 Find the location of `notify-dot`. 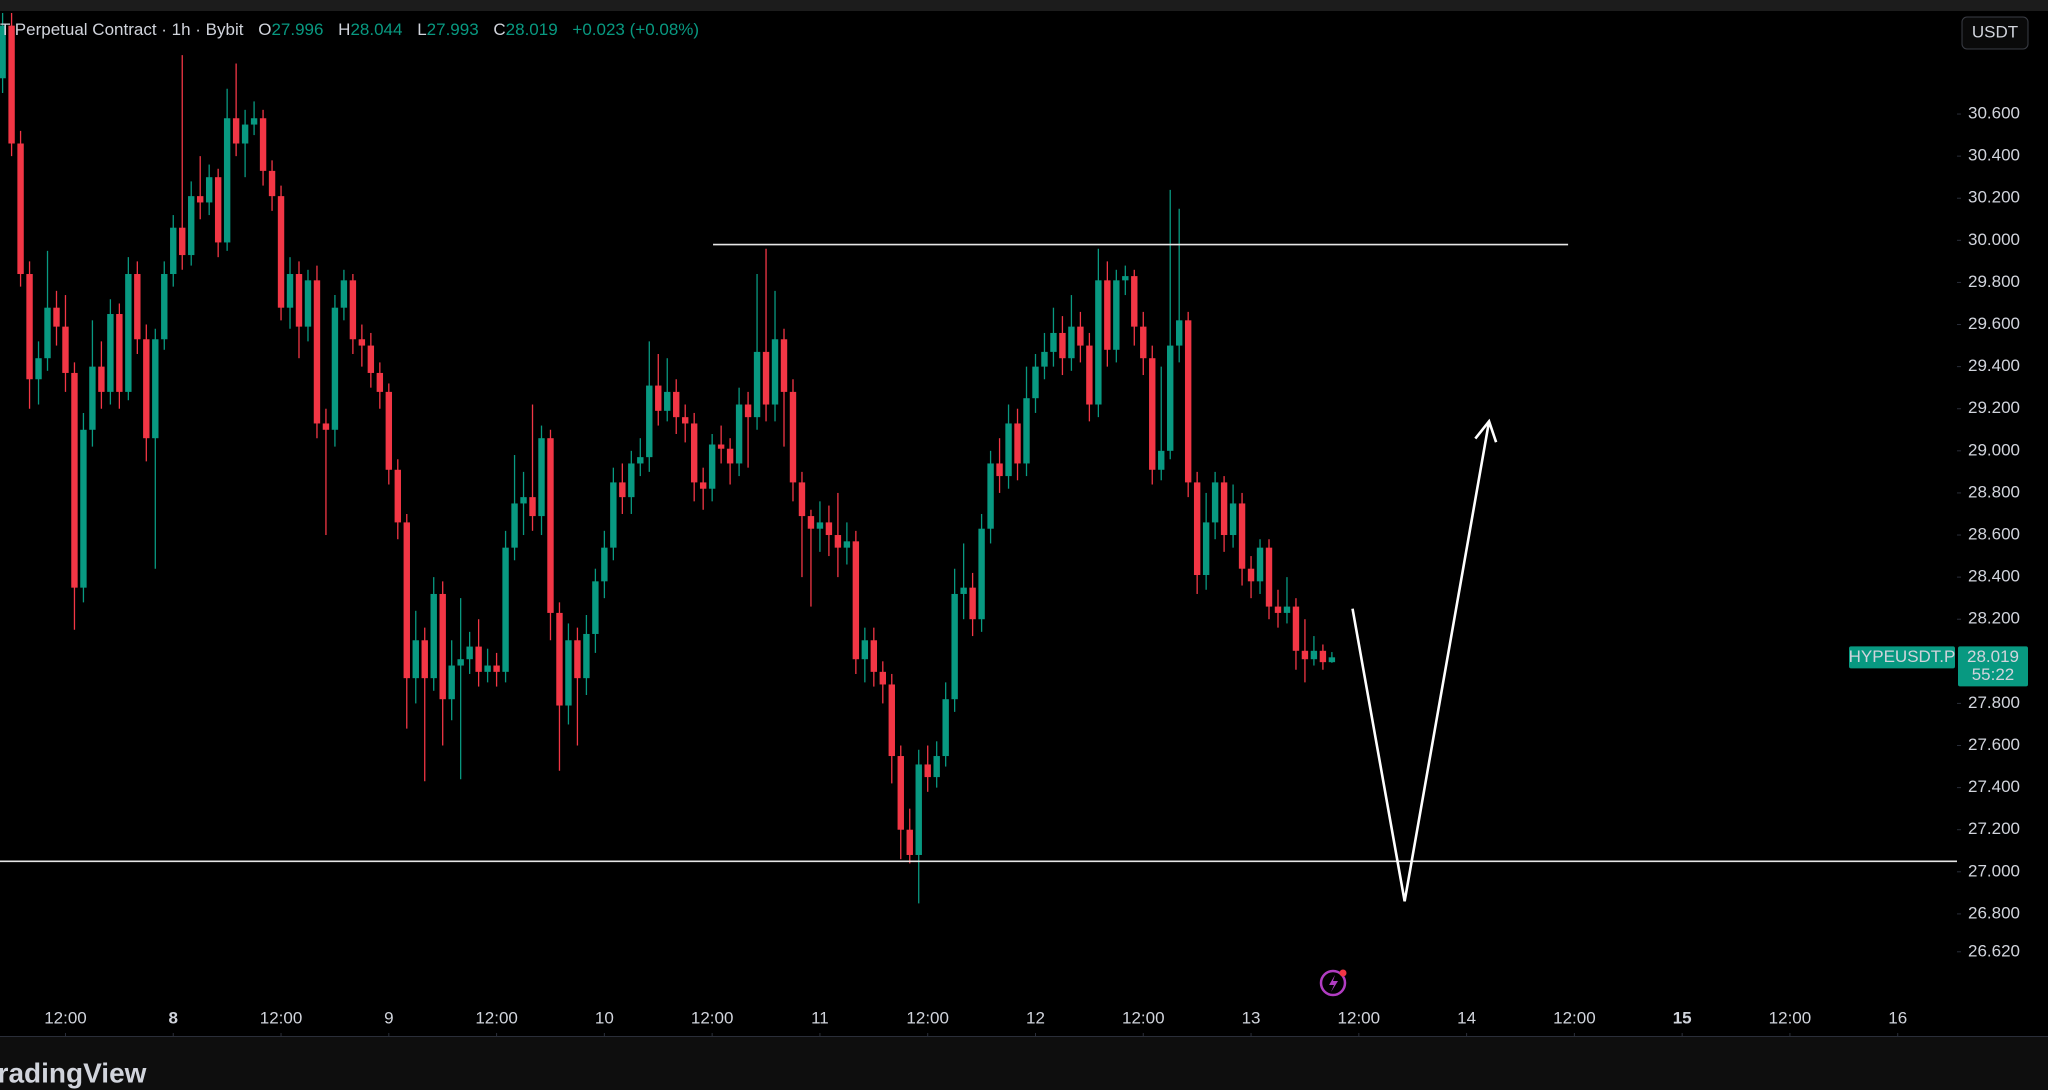

notify-dot is located at coordinates (1343, 973).